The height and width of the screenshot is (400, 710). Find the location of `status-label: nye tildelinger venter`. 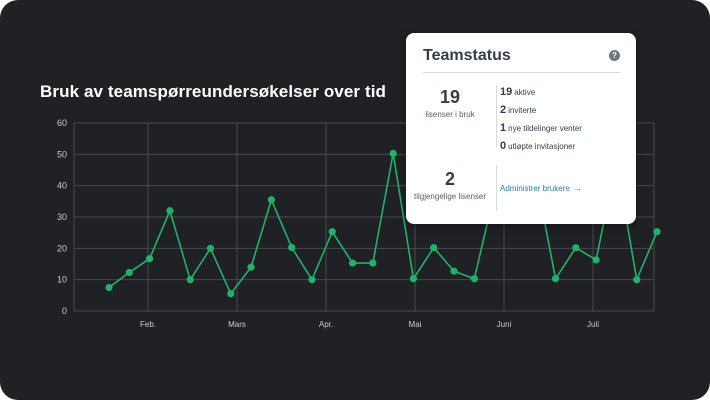

status-label: nye tildelinger venter is located at coordinates (545, 128).